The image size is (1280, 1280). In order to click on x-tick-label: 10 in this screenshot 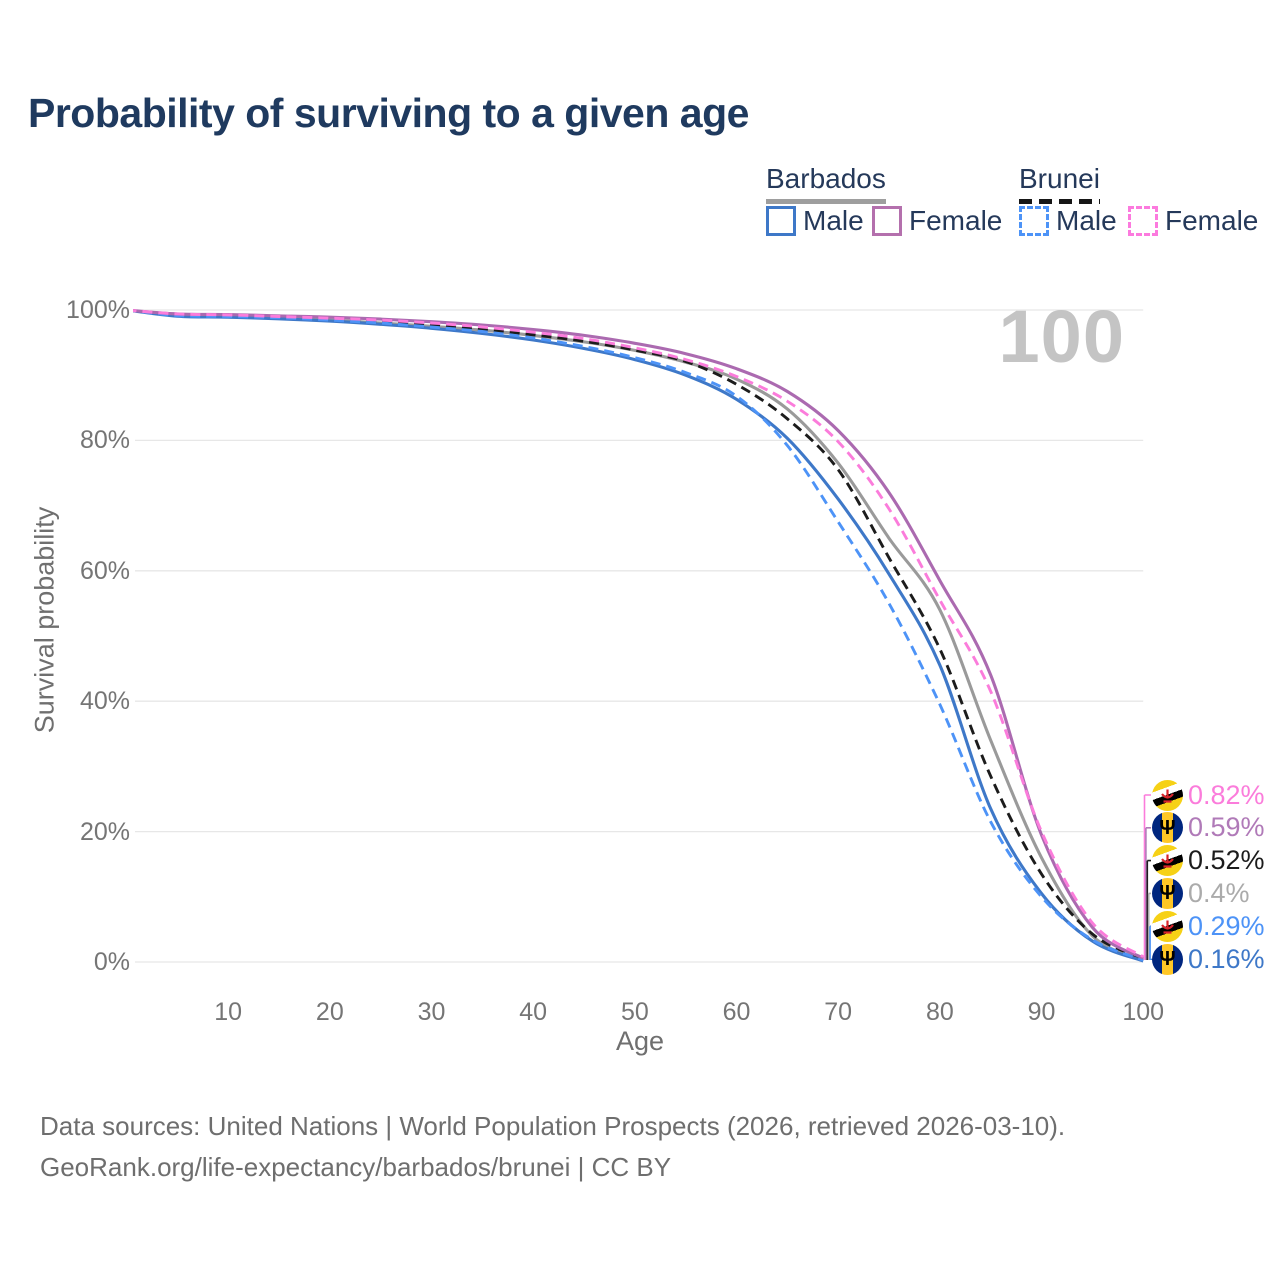, I will do `click(228, 1012)`.